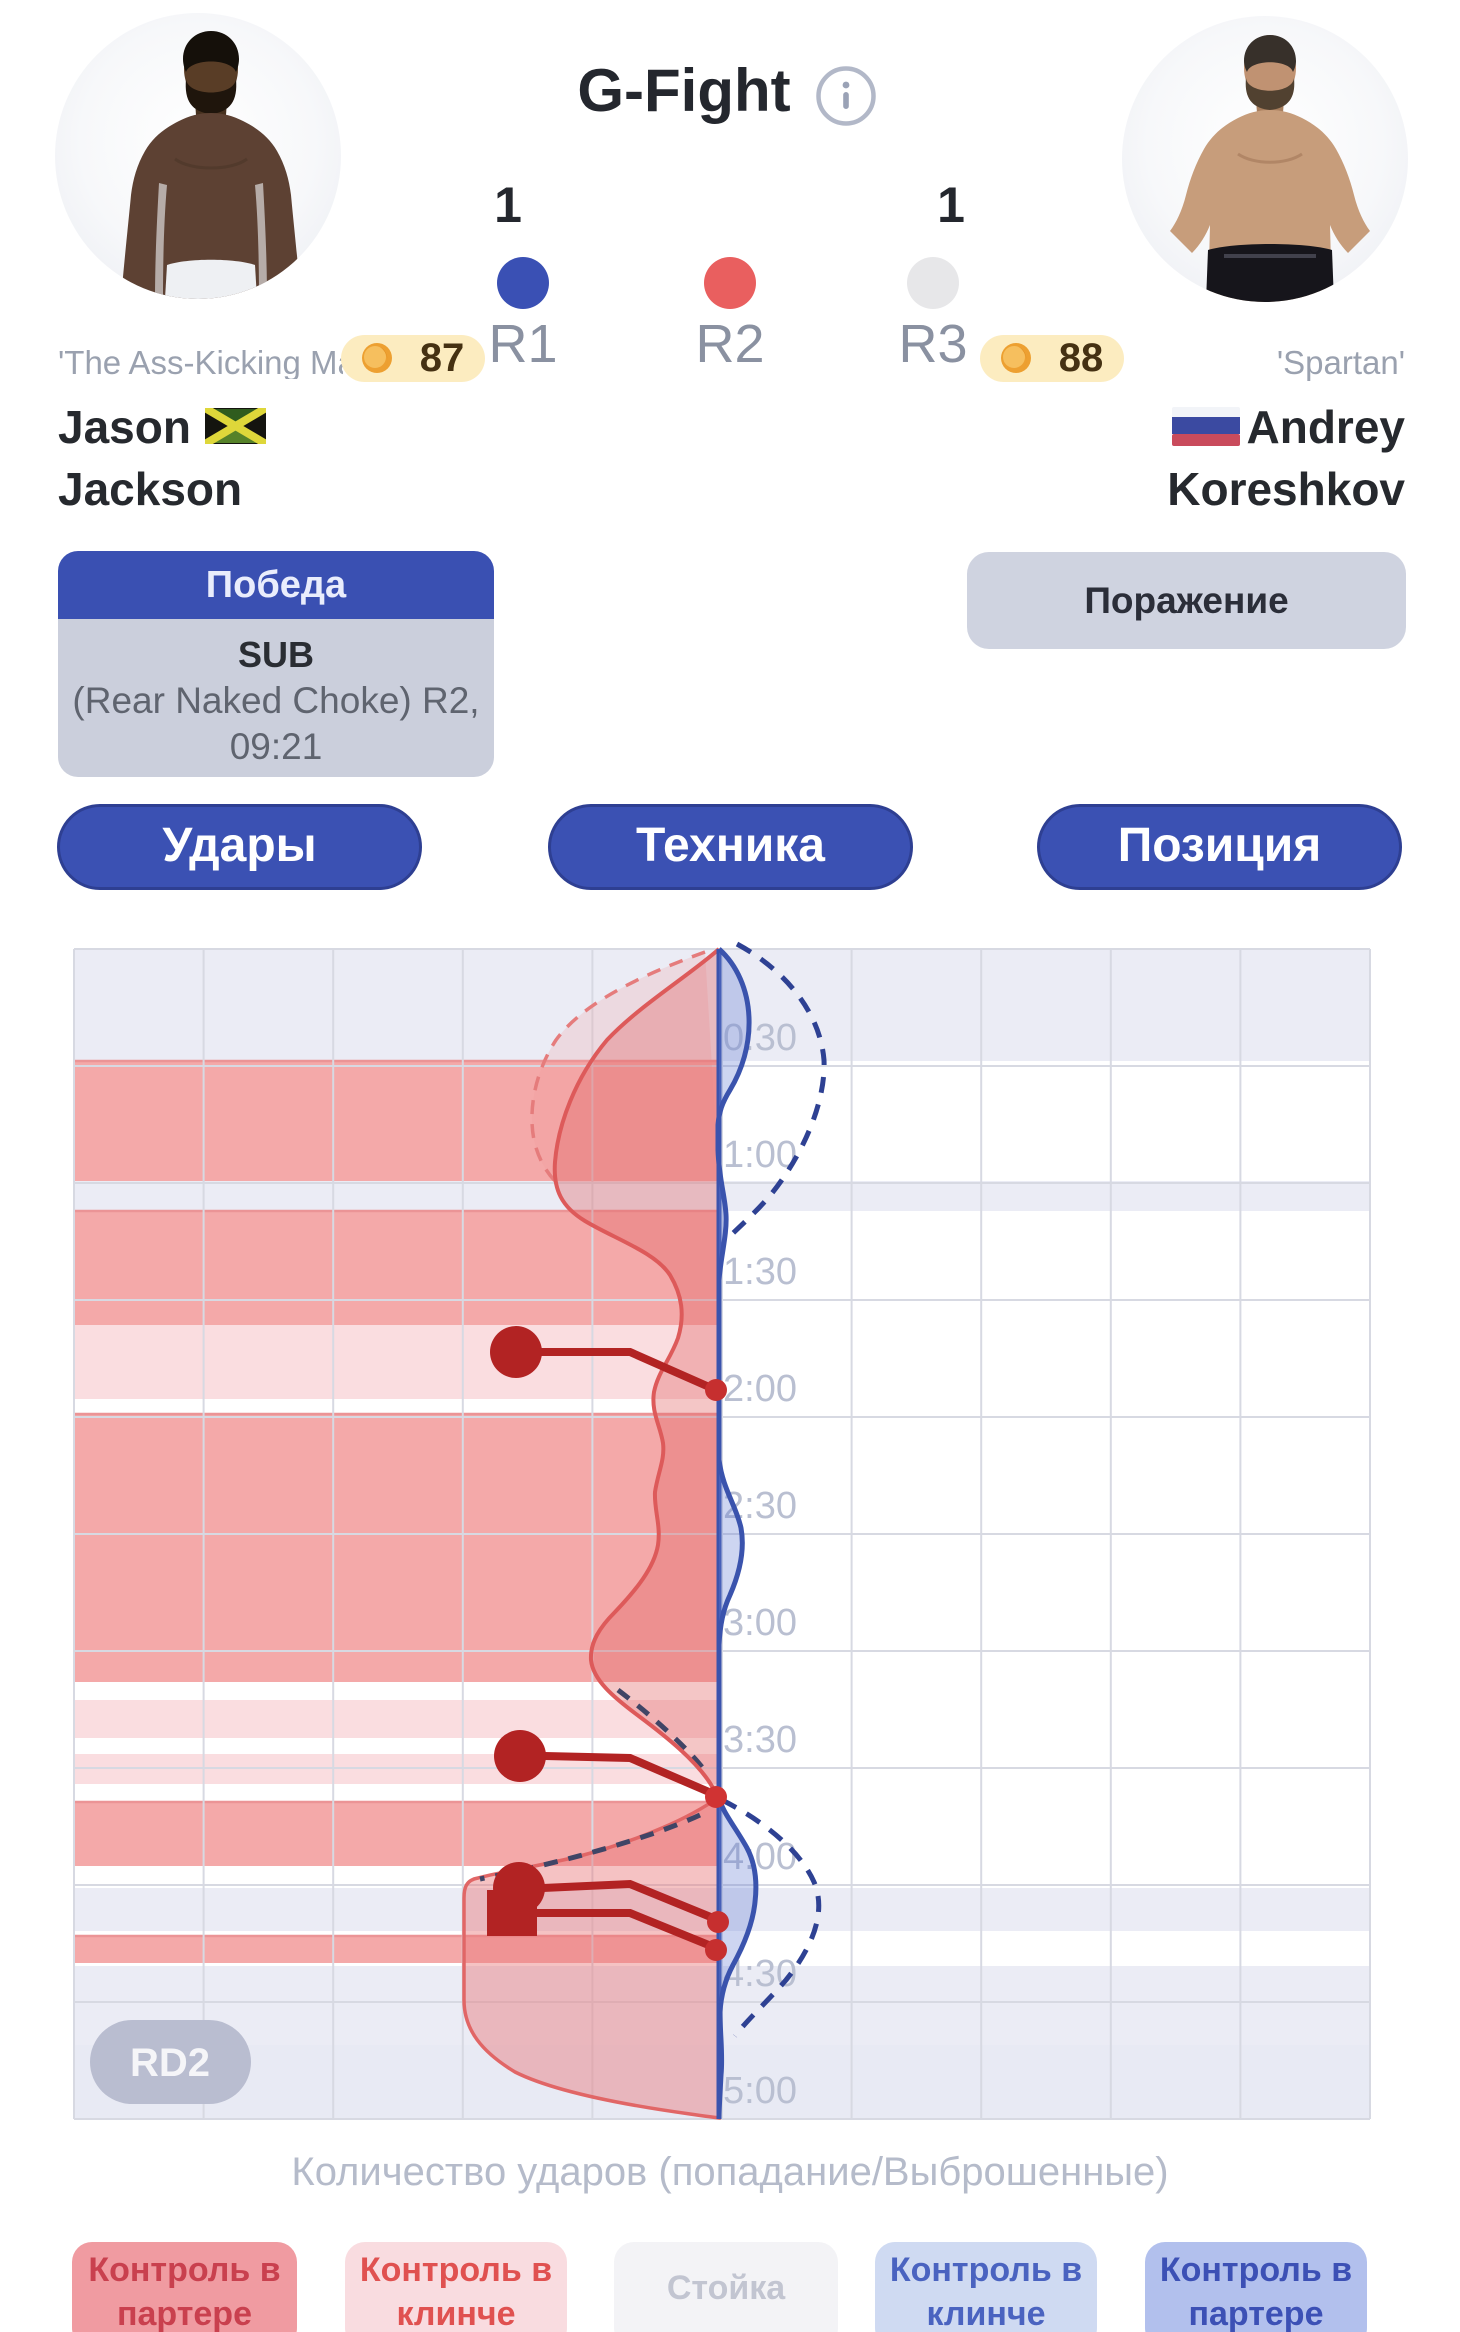 Image resolution: width=1460 pixels, height=2332 pixels. What do you see at coordinates (760, 1857) in the screenshot?
I see `svg-text: 4:00` at bounding box center [760, 1857].